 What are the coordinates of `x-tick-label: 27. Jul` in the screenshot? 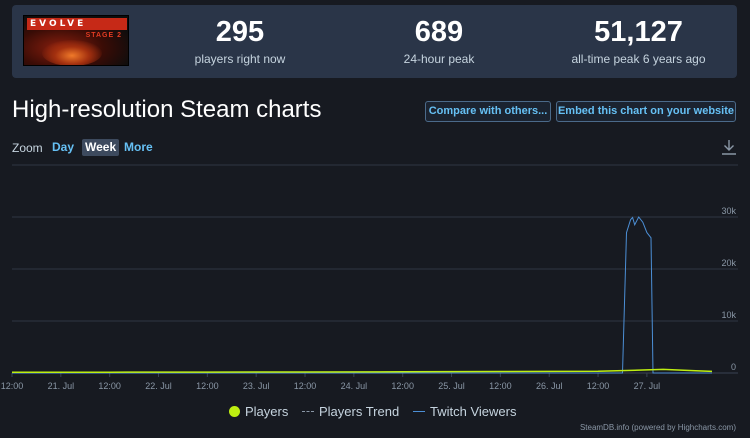 It's located at (647, 386).